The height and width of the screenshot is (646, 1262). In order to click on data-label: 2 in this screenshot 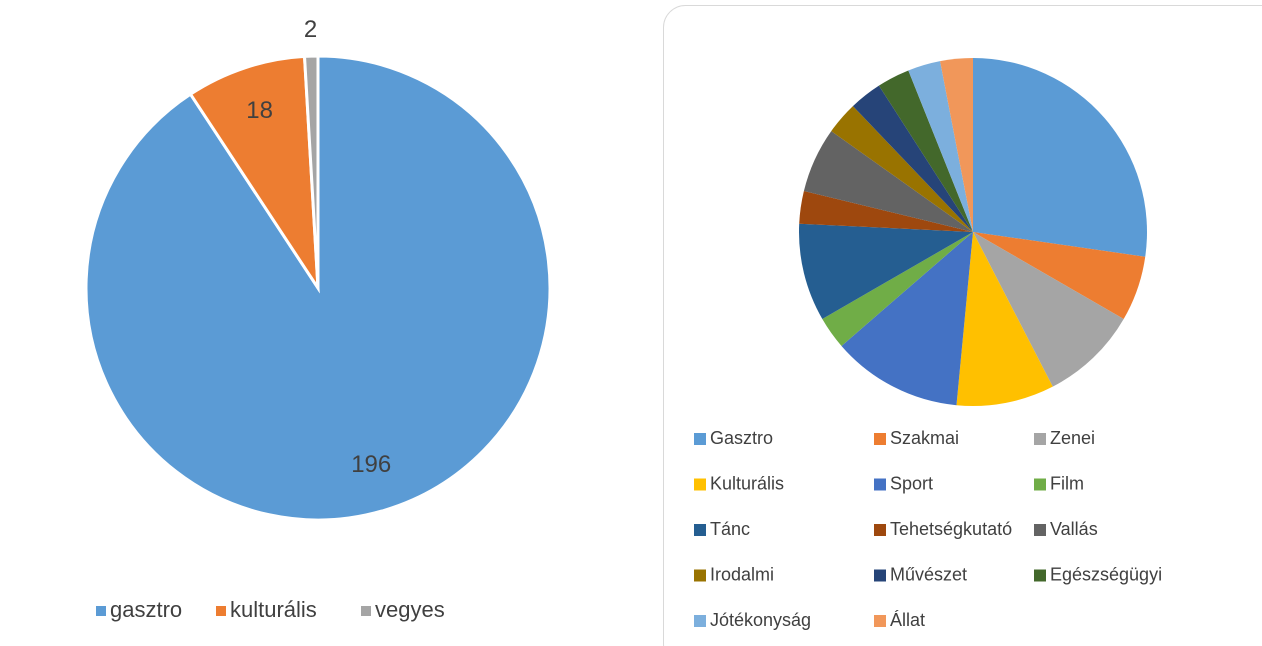, I will do `click(310, 29)`.